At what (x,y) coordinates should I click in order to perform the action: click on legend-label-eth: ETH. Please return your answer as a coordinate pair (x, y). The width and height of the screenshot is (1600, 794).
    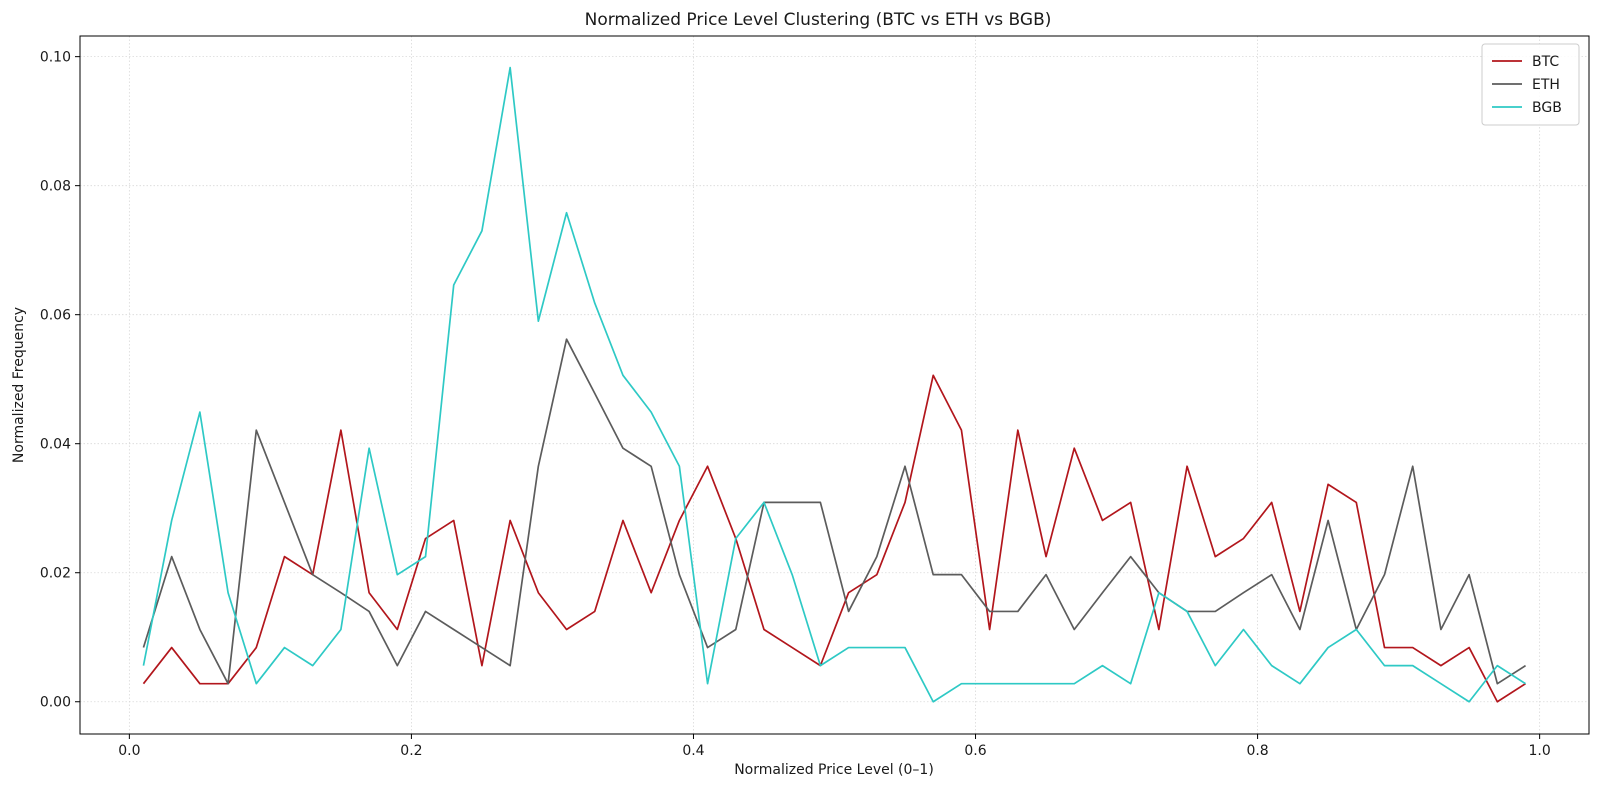
    Looking at the image, I should click on (1546, 85).